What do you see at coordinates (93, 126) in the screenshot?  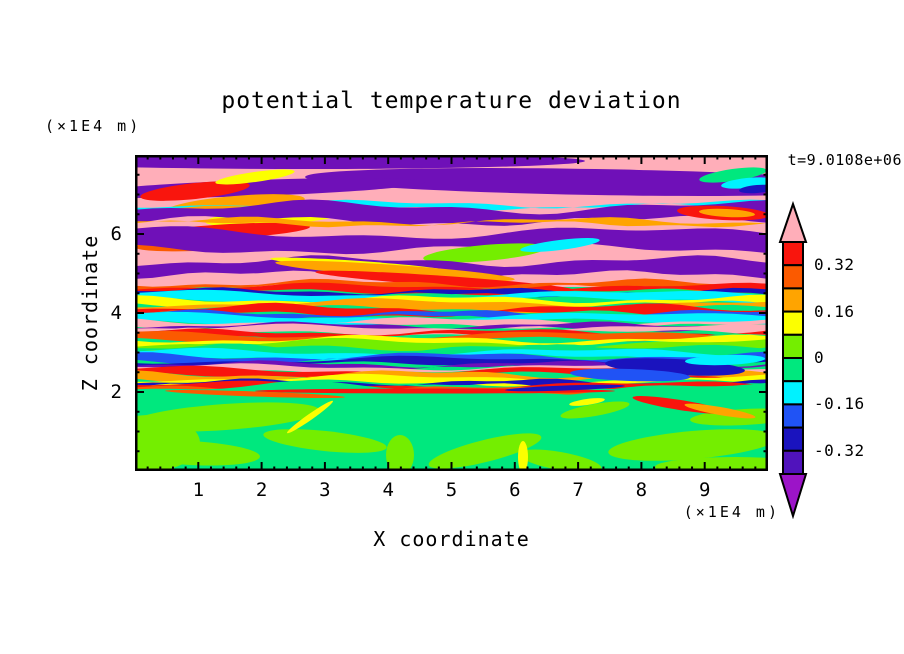 I see `y-axis-units-label: (×1E4 m)` at bounding box center [93, 126].